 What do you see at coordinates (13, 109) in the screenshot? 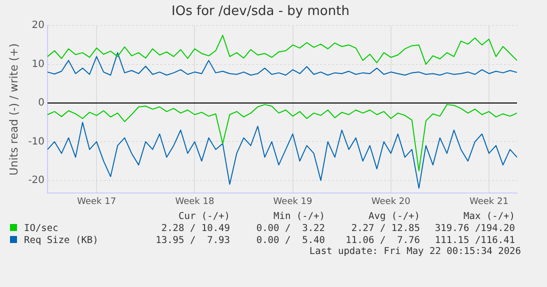
I see `y-axis-title: Units read (-) / write (+)` at bounding box center [13, 109].